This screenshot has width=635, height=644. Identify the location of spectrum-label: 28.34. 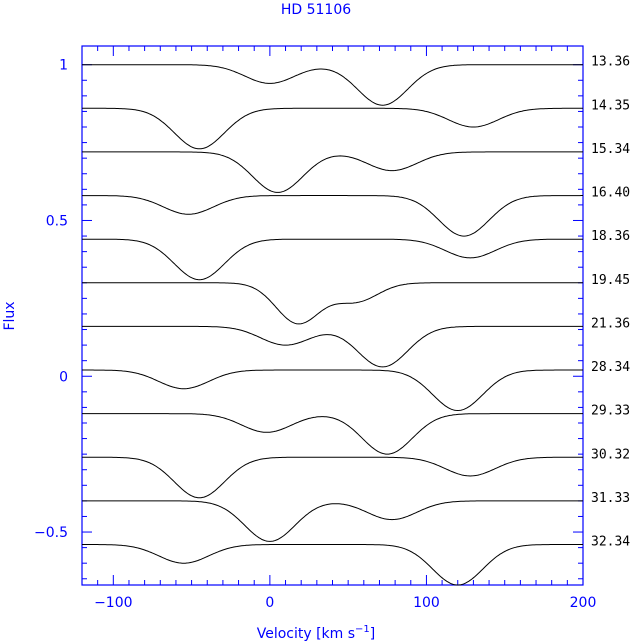
(610, 367).